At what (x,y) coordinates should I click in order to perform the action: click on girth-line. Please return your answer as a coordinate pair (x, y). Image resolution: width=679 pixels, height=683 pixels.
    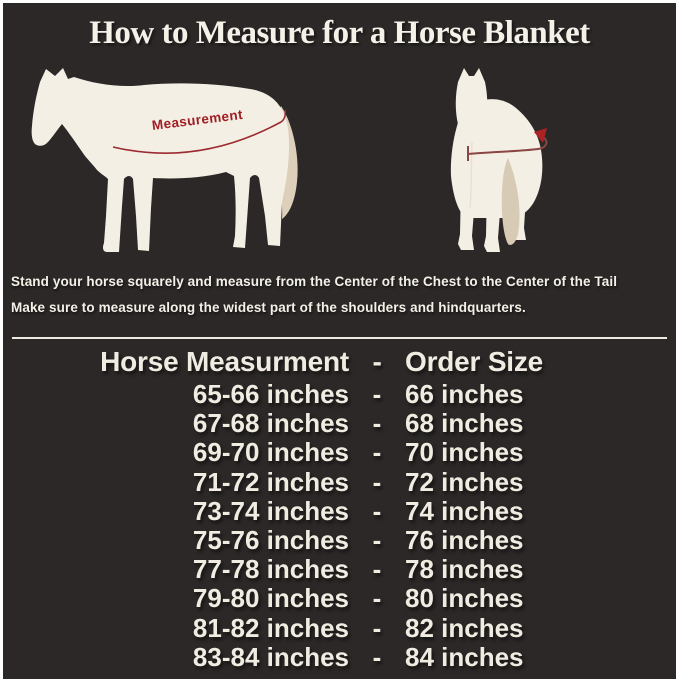
    Looking at the image, I should click on (507, 149).